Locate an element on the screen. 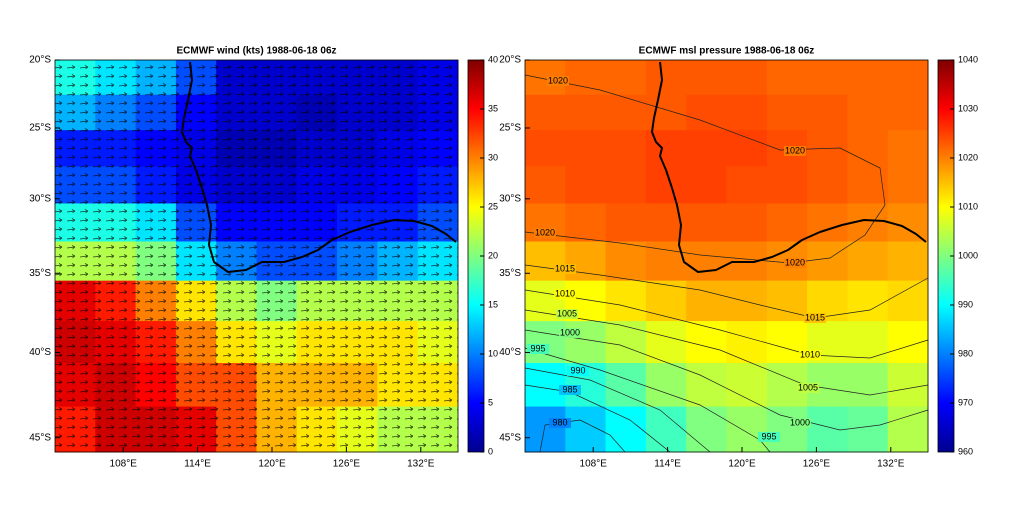  contour-label: 1015 is located at coordinates (565, 268).